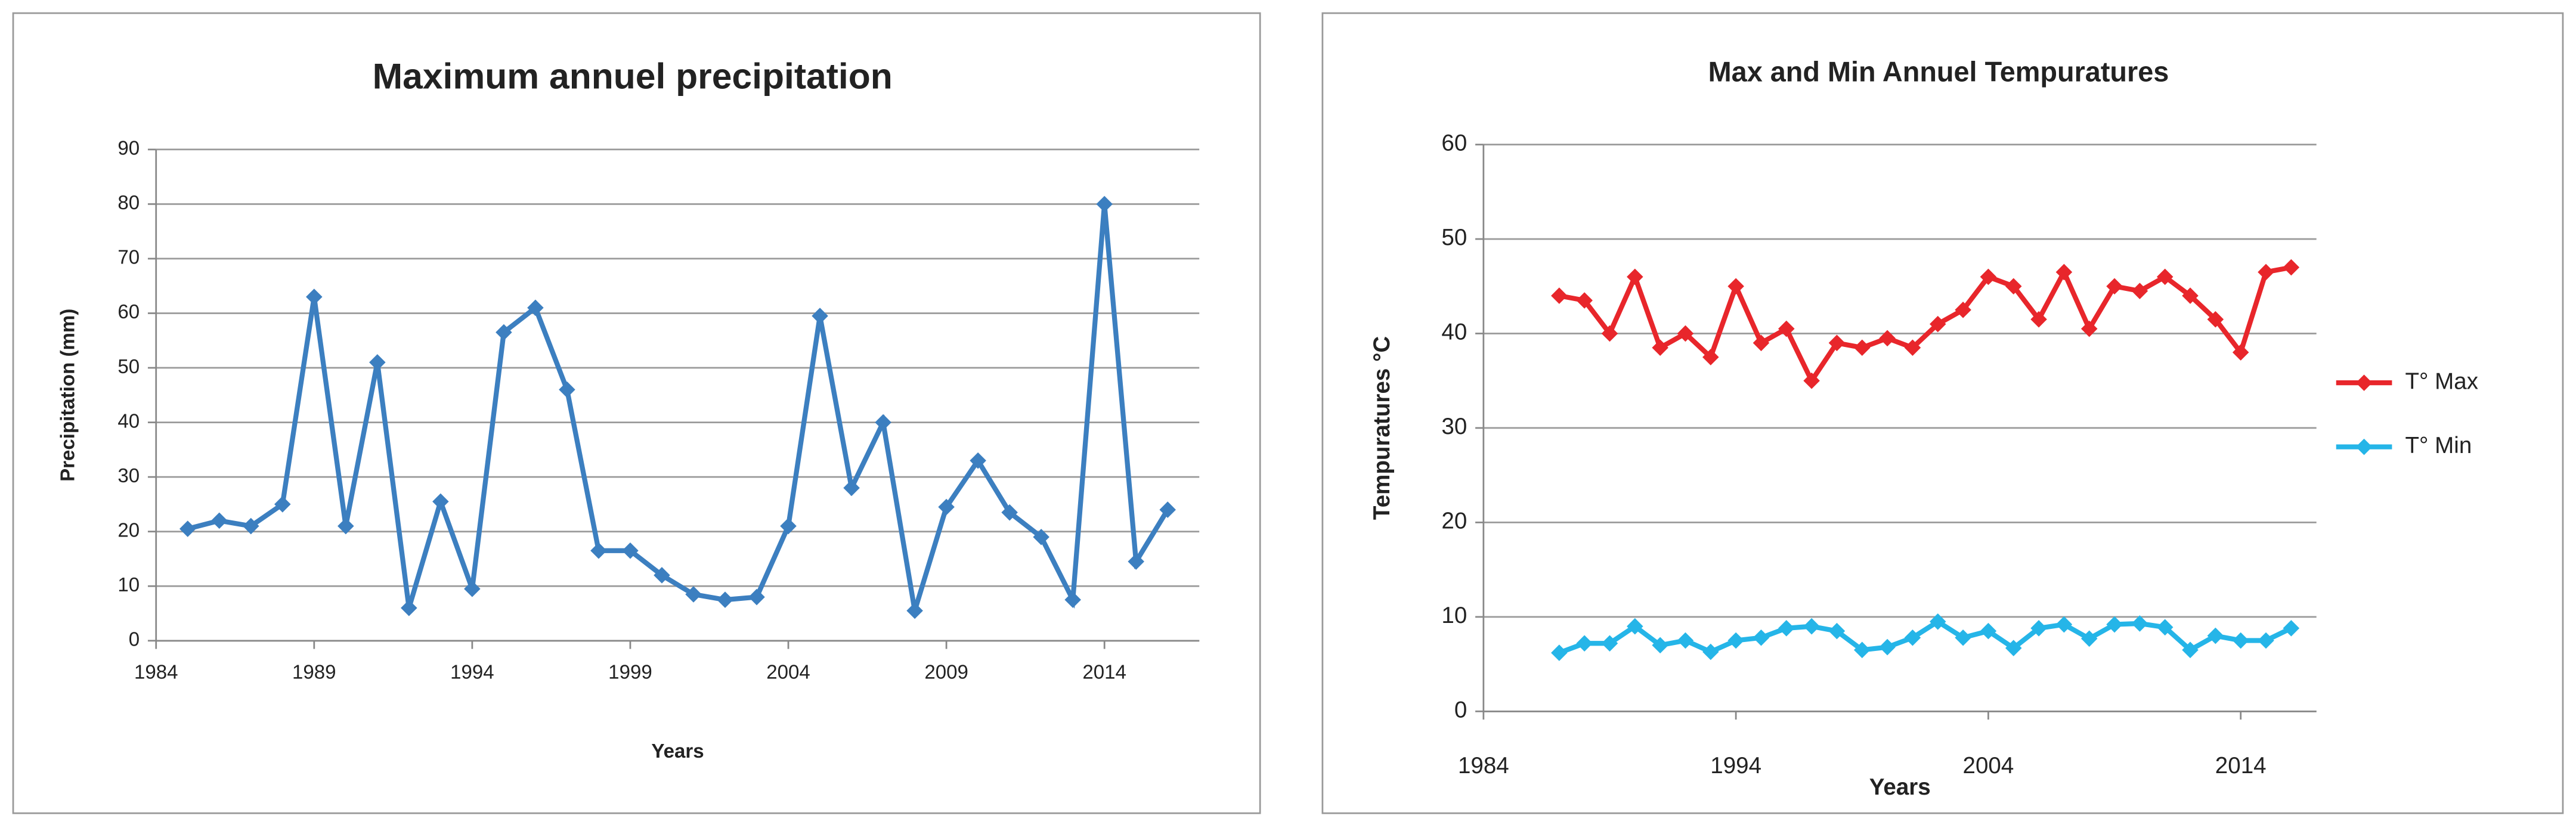 Image resolution: width=2576 pixels, height=828 pixels. What do you see at coordinates (2441, 381) in the screenshot?
I see `legend-label: T° Max` at bounding box center [2441, 381].